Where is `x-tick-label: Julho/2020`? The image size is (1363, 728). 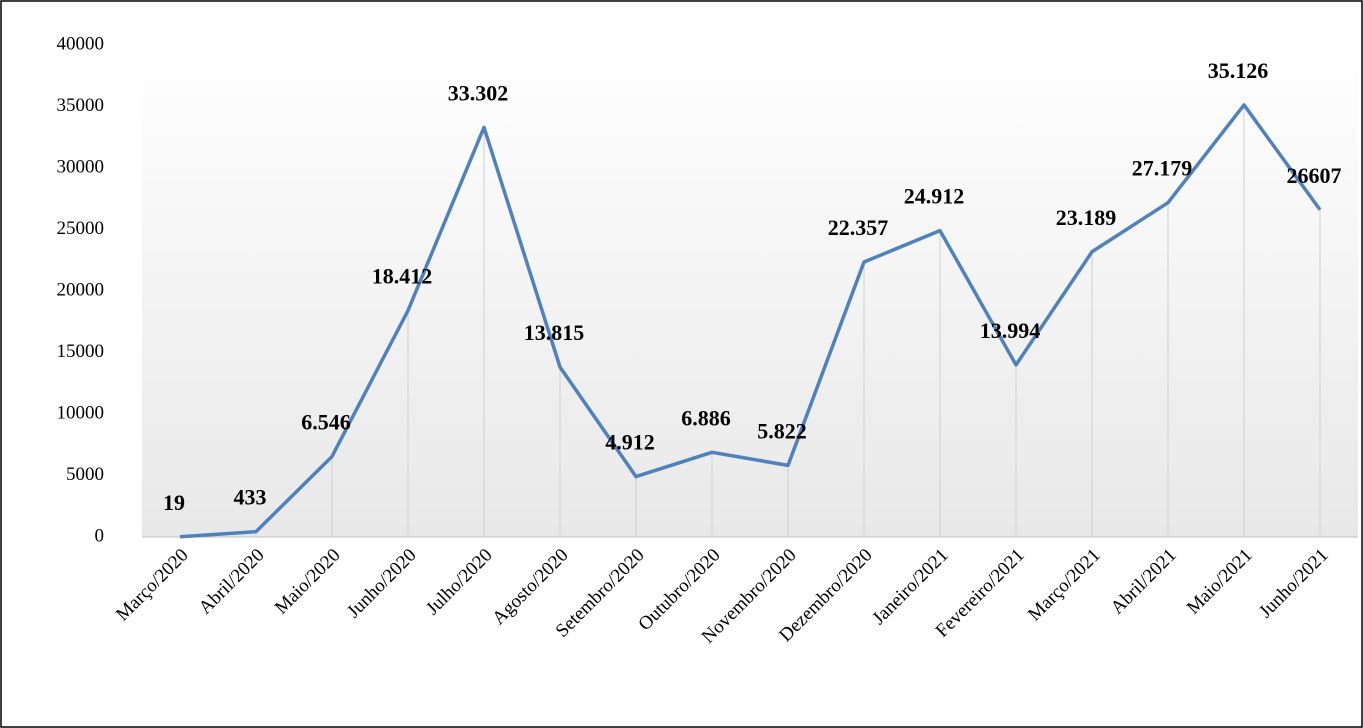
x-tick-label: Julho/2020 is located at coordinates (459, 582).